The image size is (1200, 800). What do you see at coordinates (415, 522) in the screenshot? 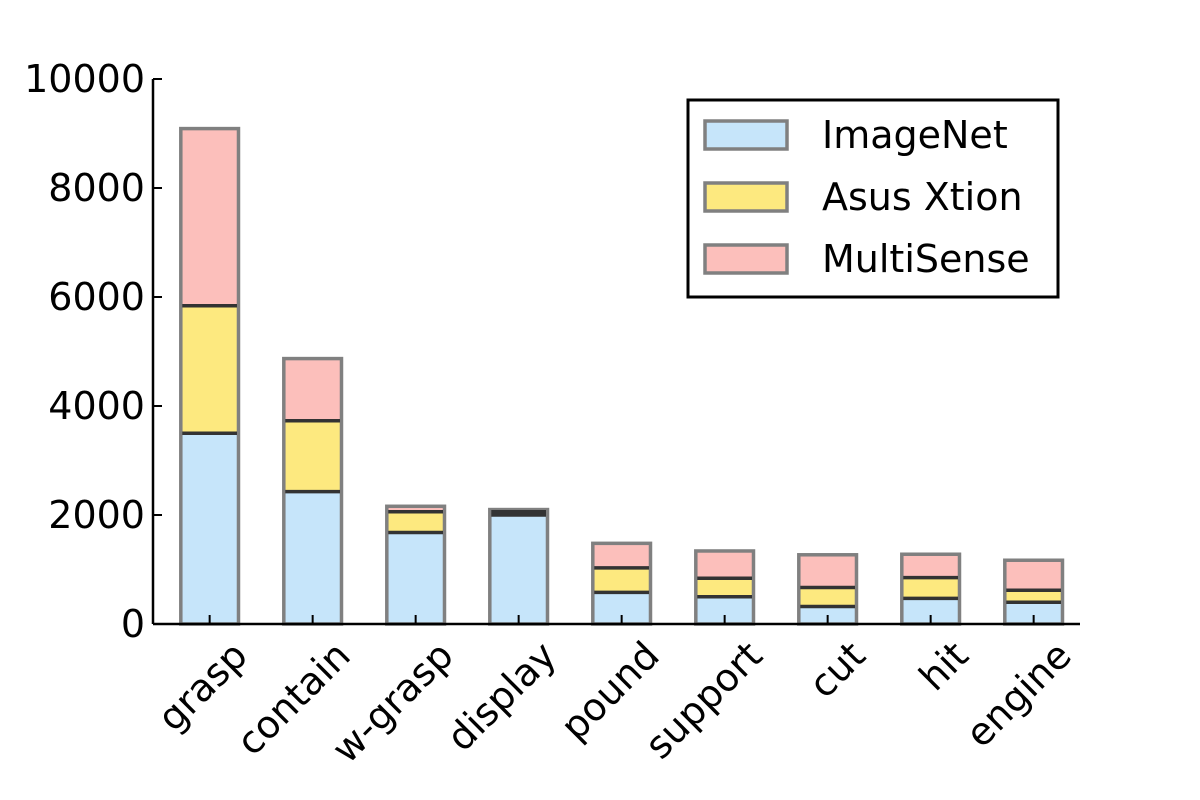
I see `bar-w-grasp-asus-xtion` at bounding box center [415, 522].